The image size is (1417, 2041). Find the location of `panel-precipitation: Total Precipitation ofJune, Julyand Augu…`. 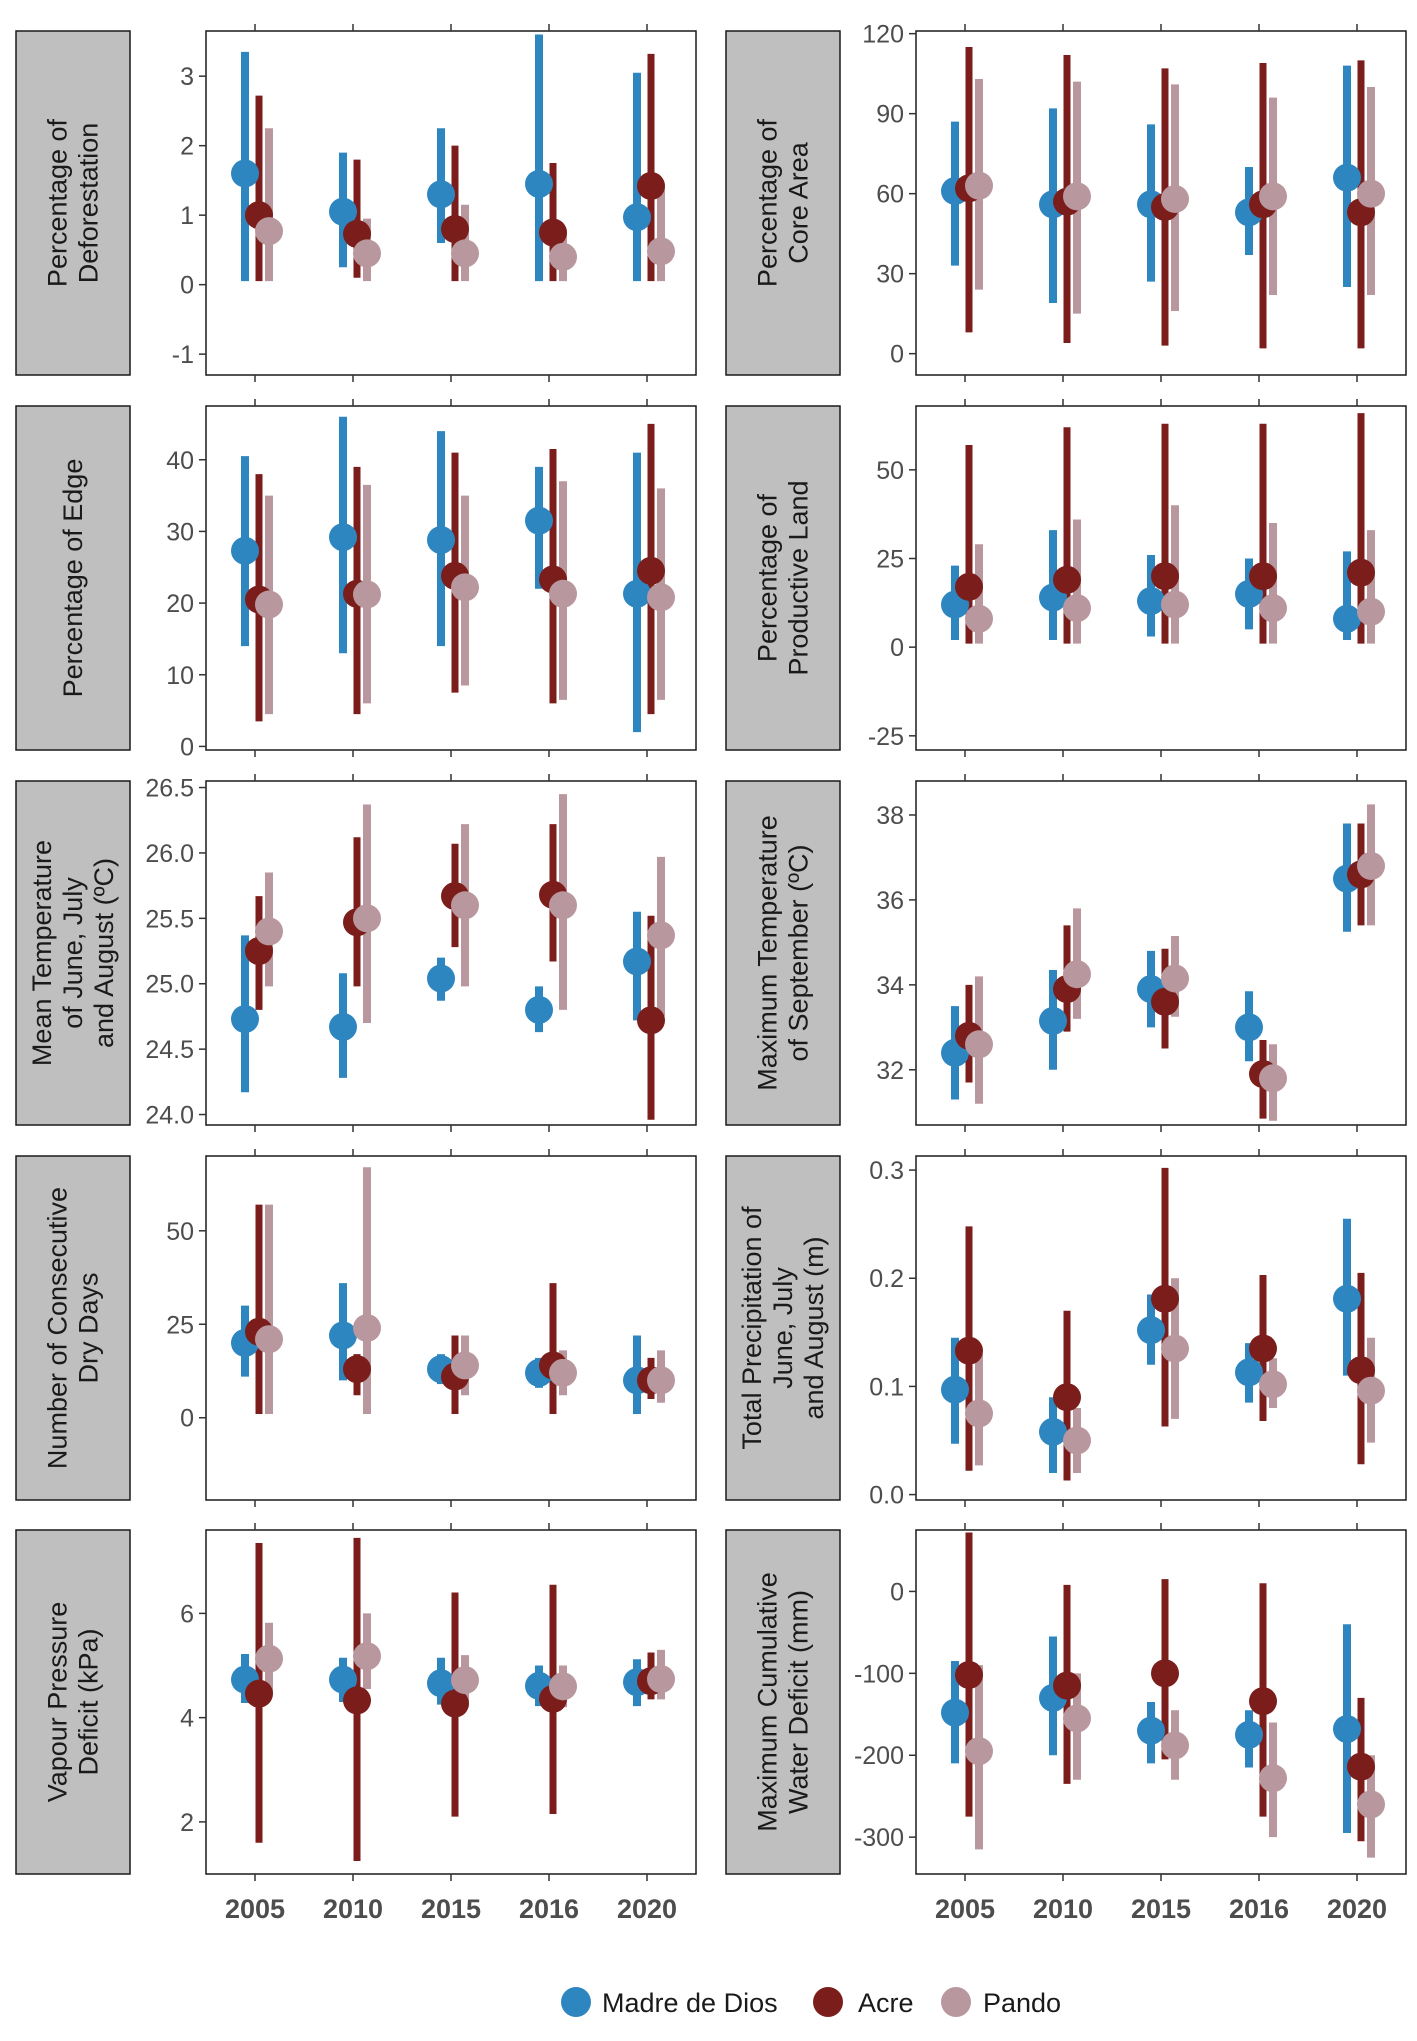

panel-precipitation: Total Precipitation ofJune, Julyand Augu… is located at coordinates (1066, 1329).